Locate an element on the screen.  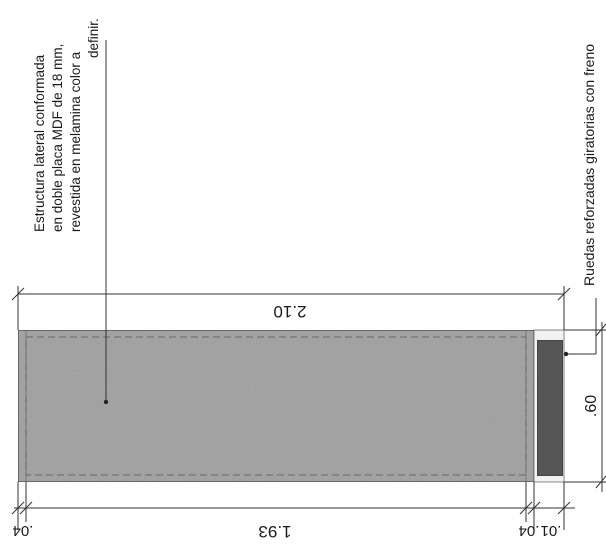
bottom-thickness-label: .04 is located at coordinates (529, 530).